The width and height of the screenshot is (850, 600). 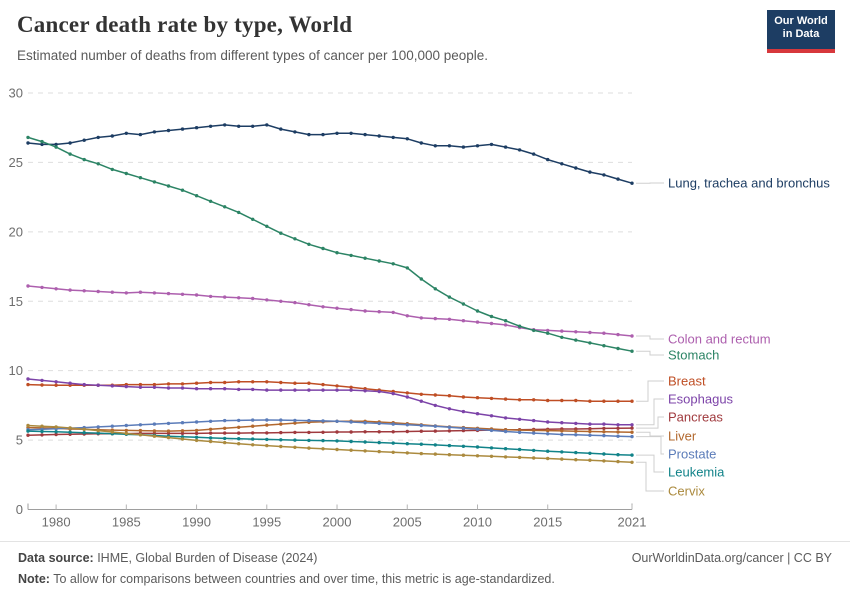 What do you see at coordinates (701, 399) in the screenshot?
I see `series-label-4: Esophagus` at bounding box center [701, 399].